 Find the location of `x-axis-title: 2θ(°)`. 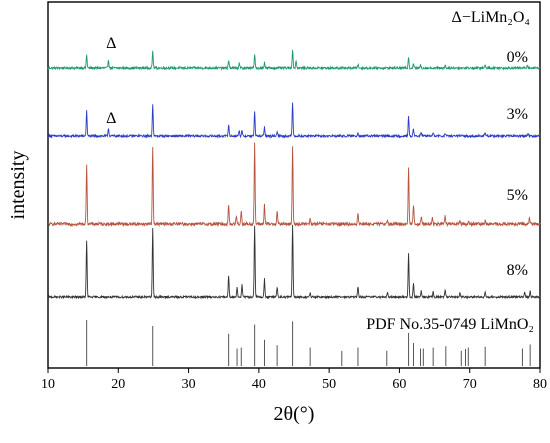

x-axis-title: 2θ(°) is located at coordinates (294, 414).